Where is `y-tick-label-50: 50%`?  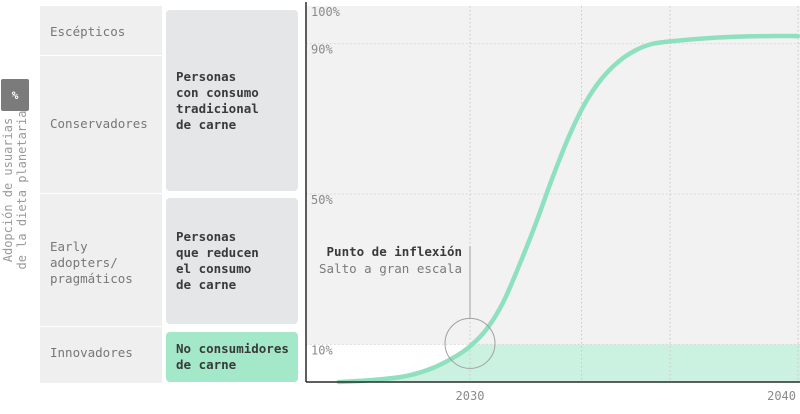 y-tick-label-50: 50% is located at coordinates (322, 200).